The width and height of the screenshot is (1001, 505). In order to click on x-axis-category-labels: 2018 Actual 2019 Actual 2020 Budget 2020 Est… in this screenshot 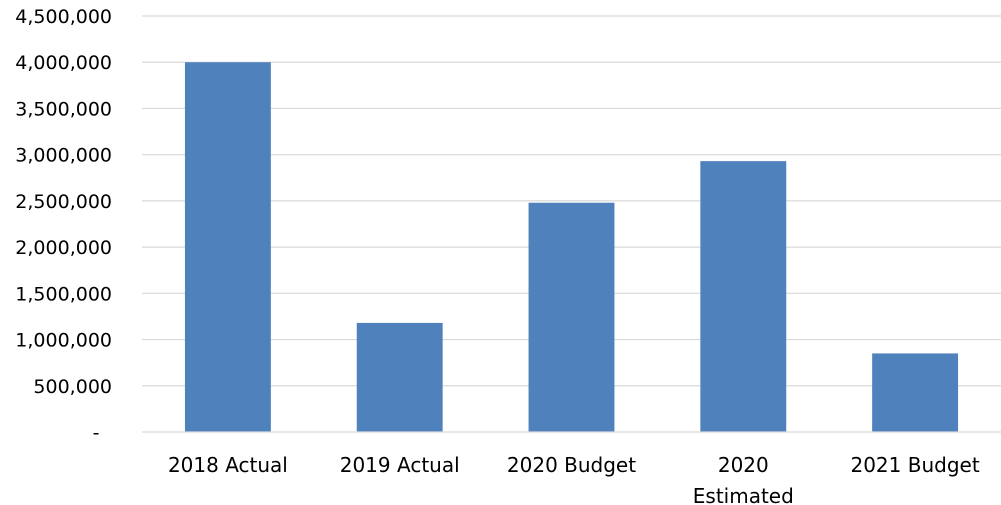, I will do `click(574, 479)`.